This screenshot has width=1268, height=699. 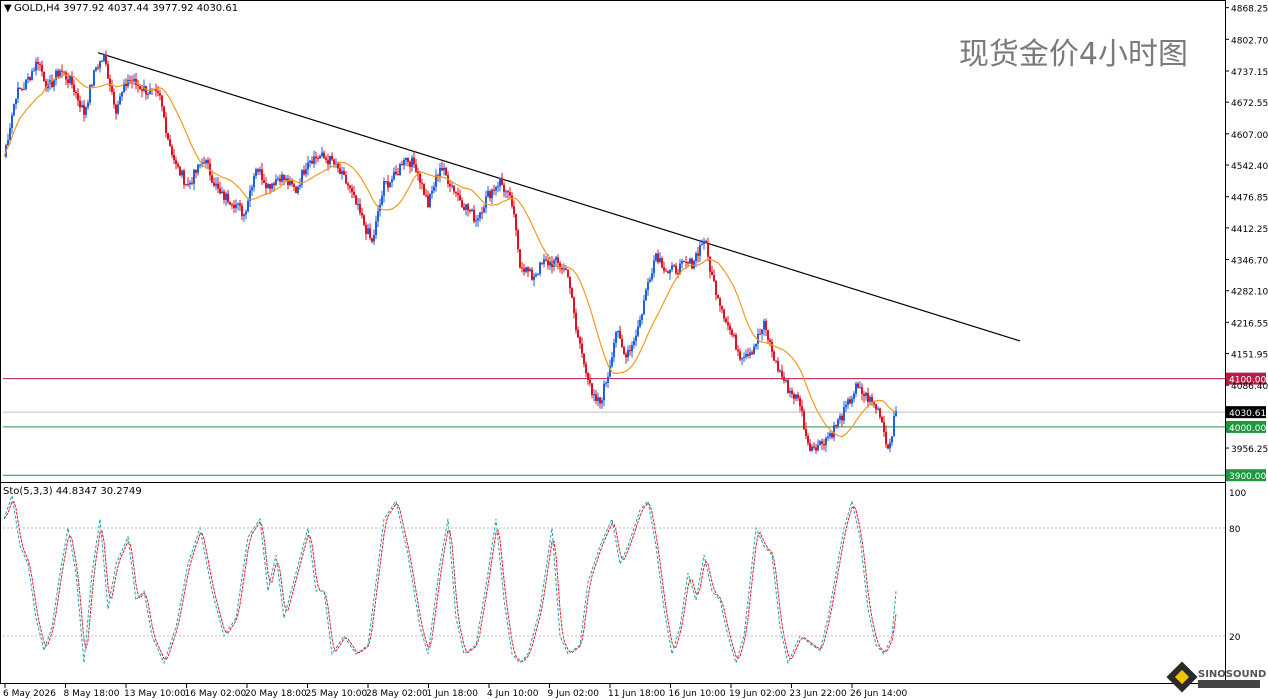 I want to click on stoch-level-label-80: 80, so click(x=1235, y=530).